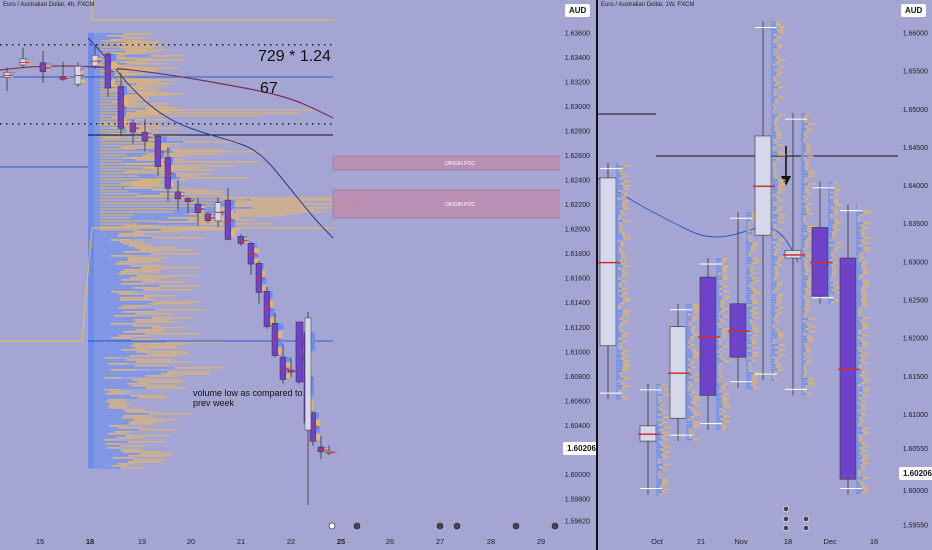 This screenshot has width=932, height=550. I want to click on currency-badge-1w: AUD, so click(914, 10).